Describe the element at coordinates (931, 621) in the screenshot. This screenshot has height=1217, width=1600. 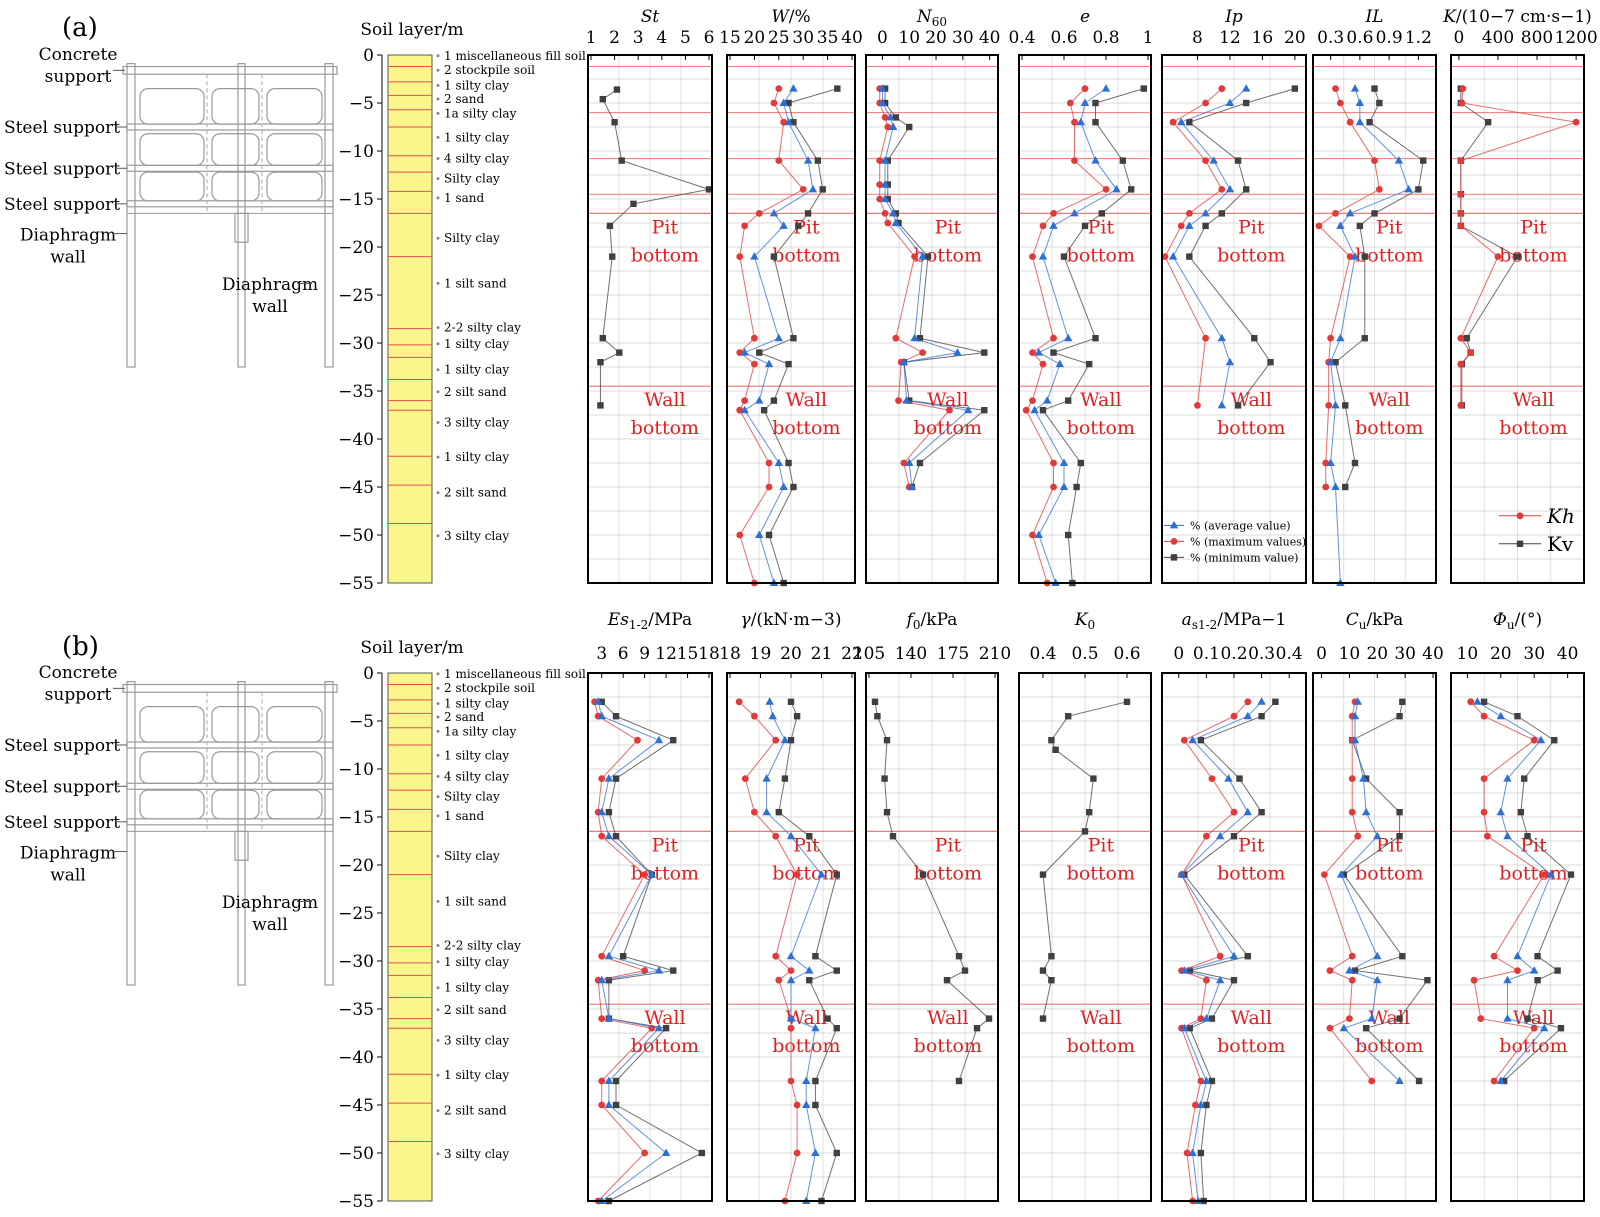
I see `plot-title: f0/kPa` at that location.